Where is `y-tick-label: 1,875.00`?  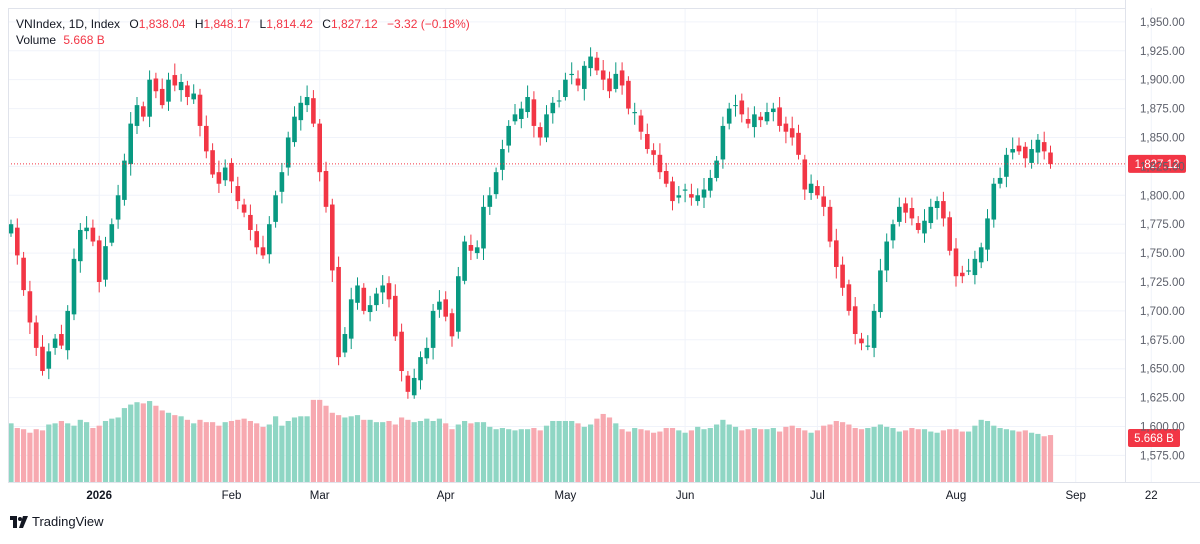
y-tick-label: 1,875.00 is located at coordinates (1162, 110).